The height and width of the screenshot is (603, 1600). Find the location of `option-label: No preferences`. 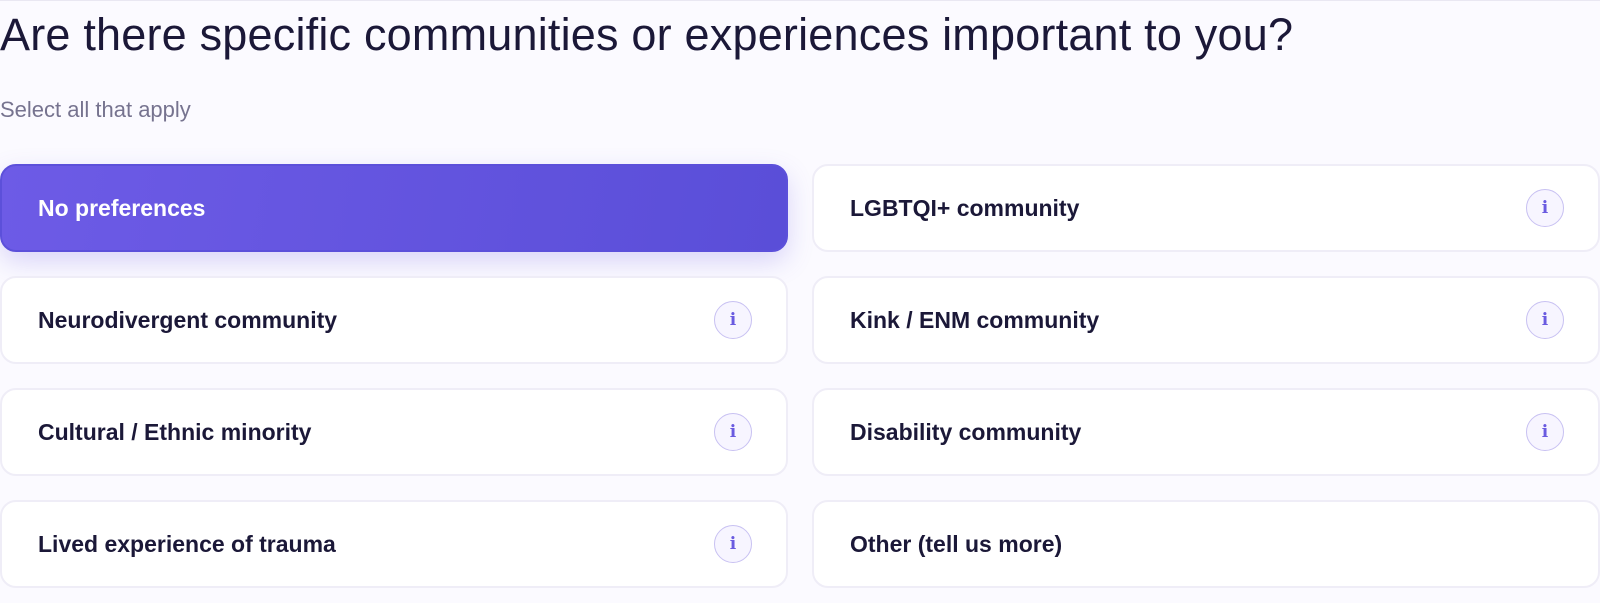

option-label: No preferences is located at coordinates (122, 207).